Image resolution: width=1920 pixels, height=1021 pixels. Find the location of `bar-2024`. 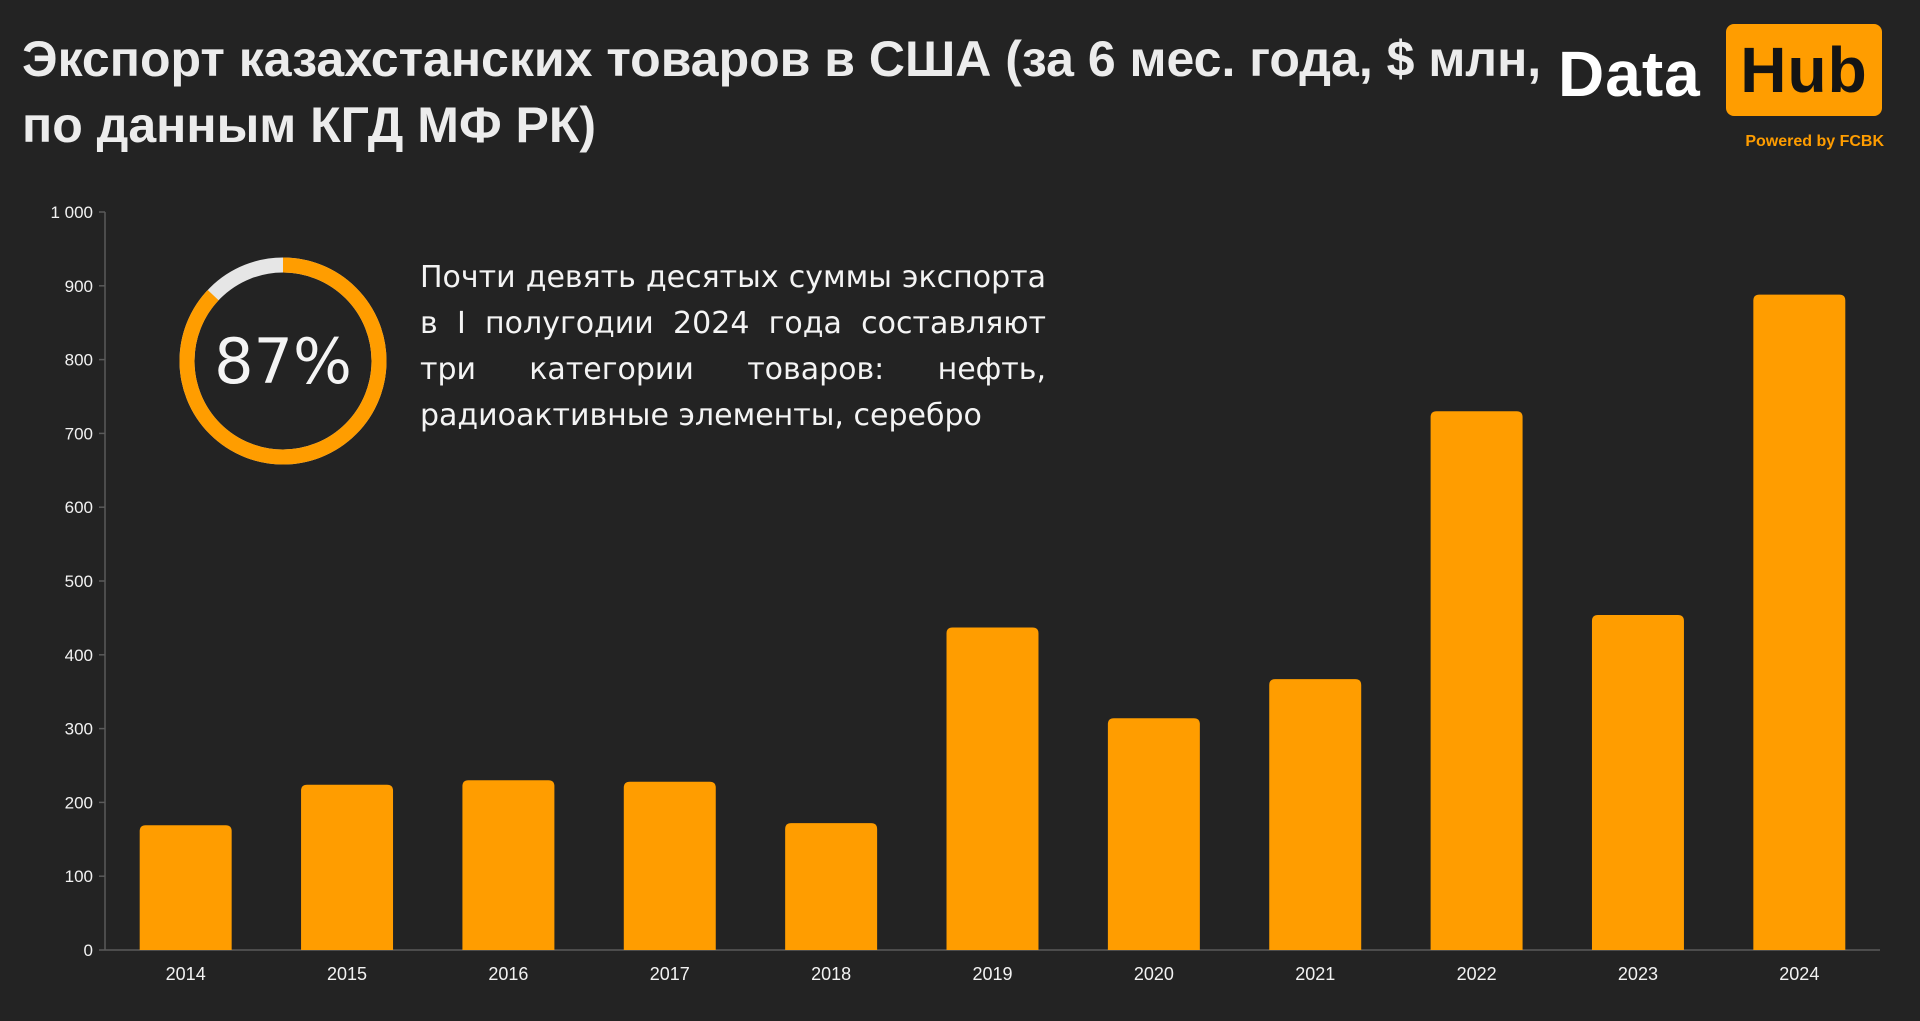

bar-2024 is located at coordinates (1799, 622).